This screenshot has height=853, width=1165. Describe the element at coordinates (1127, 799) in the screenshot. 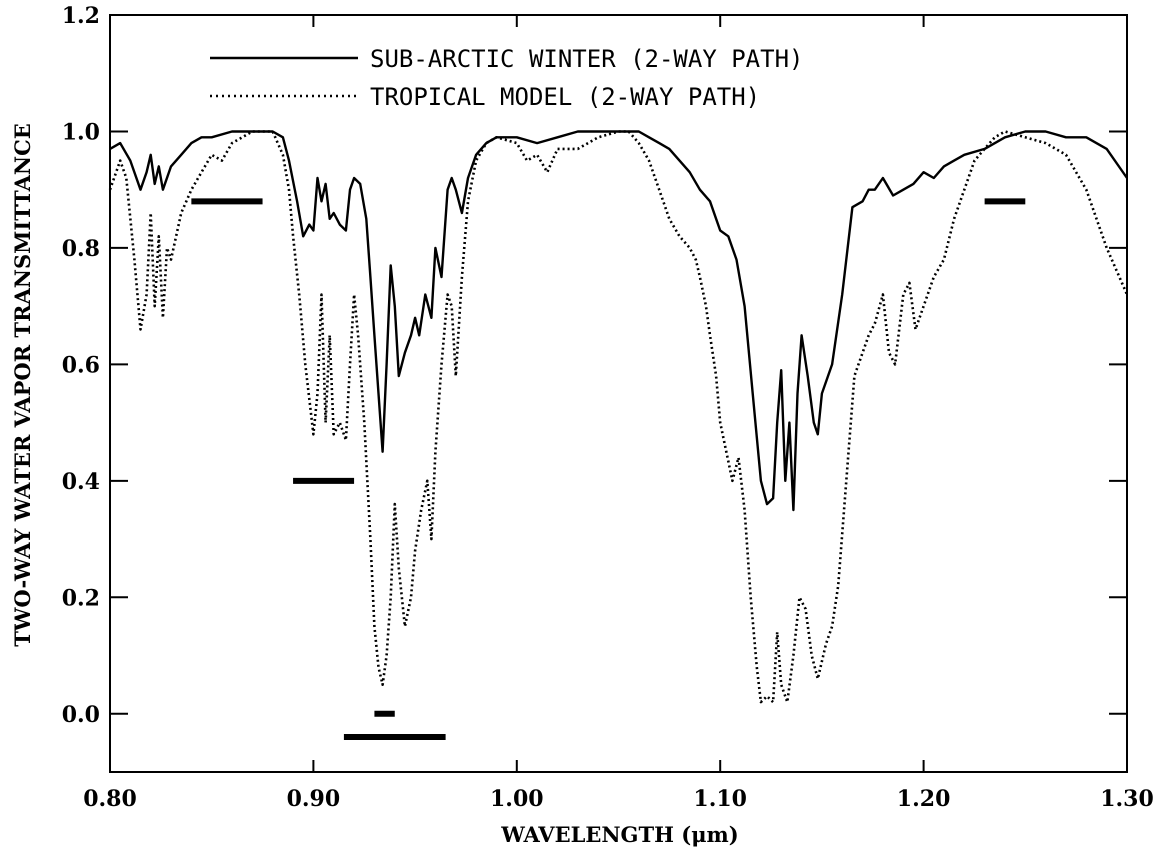

I see `x-tick-label: 1.30` at that location.